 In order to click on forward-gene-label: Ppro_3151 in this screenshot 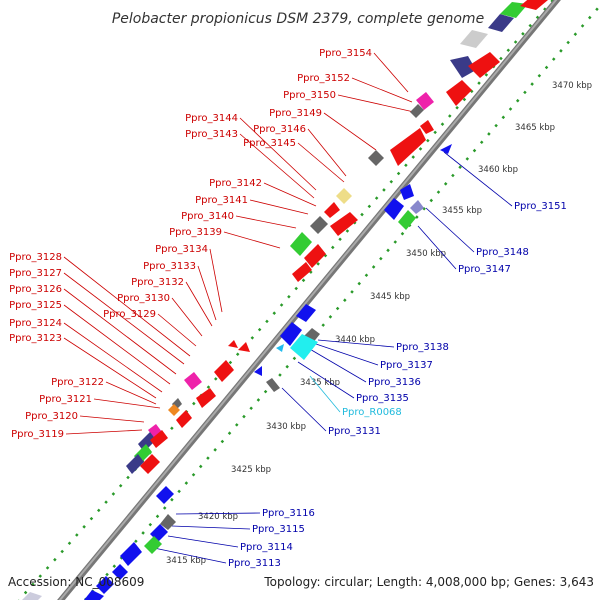, I will do `click(540, 206)`.